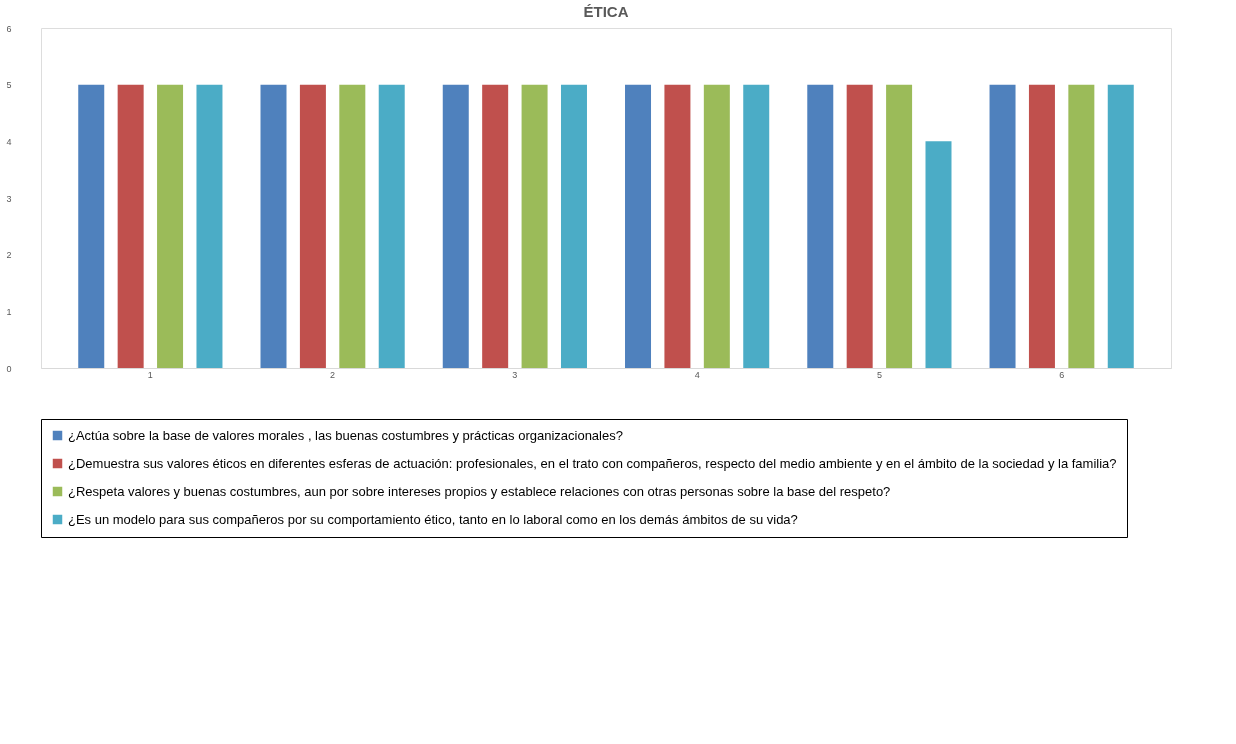 The height and width of the screenshot is (744, 1236). What do you see at coordinates (9, 28) in the screenshot?
I see `y-tick-label: 6` at bounding box center [9, 28].